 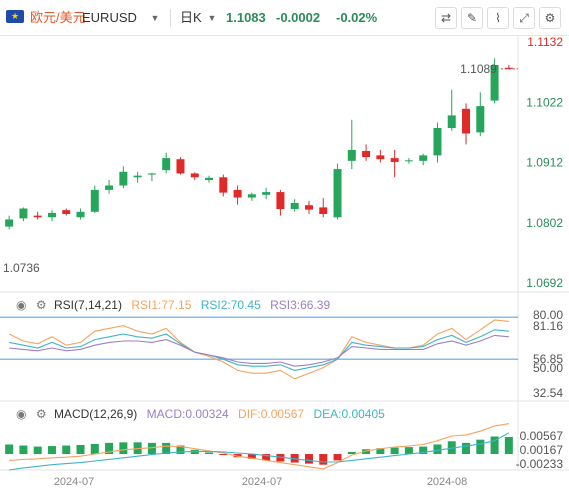 What do you see at coordinates (548, 315) in the screenshot?
I see `rsi-axis-label: 80.00` at bounding box center [548, 315].